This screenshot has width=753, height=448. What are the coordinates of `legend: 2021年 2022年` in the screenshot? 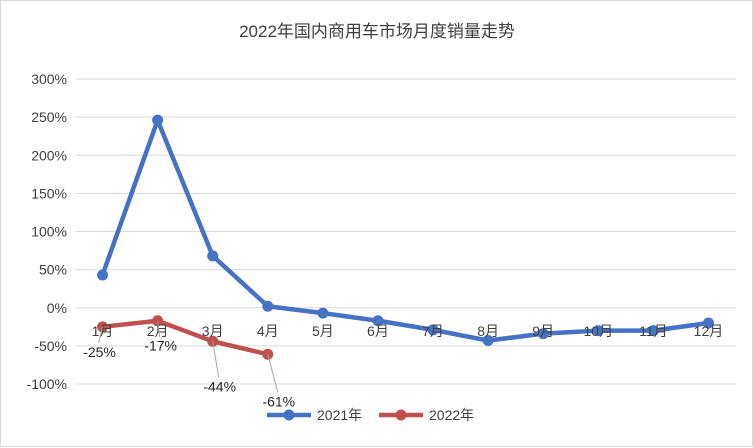 It's located at (370, 415).